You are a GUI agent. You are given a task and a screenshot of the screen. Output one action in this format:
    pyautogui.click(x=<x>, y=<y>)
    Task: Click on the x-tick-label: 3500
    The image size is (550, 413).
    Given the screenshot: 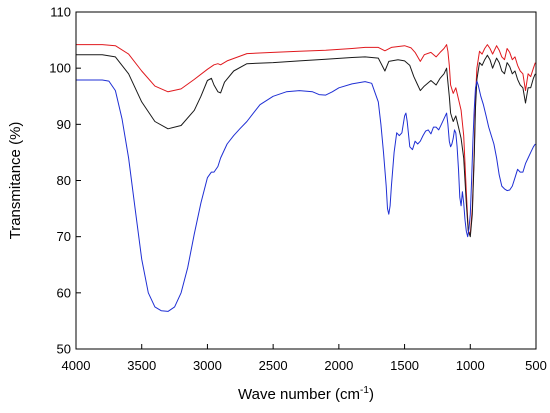 What is the action you would take?
    pyautogui.click(x=141, y=365)
    